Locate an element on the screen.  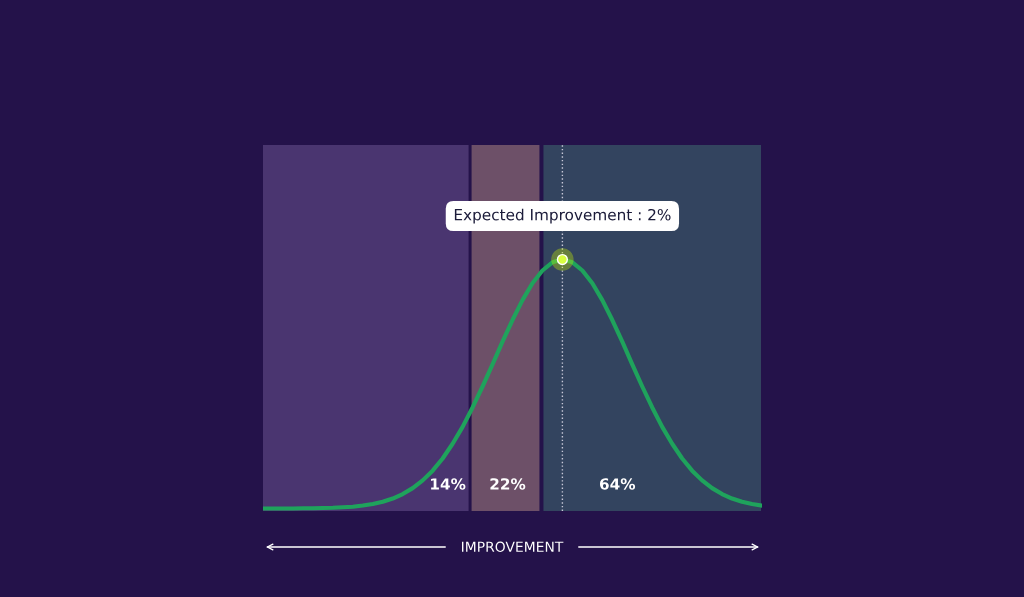
annotation: 22% is located at coordinates (508, 484).